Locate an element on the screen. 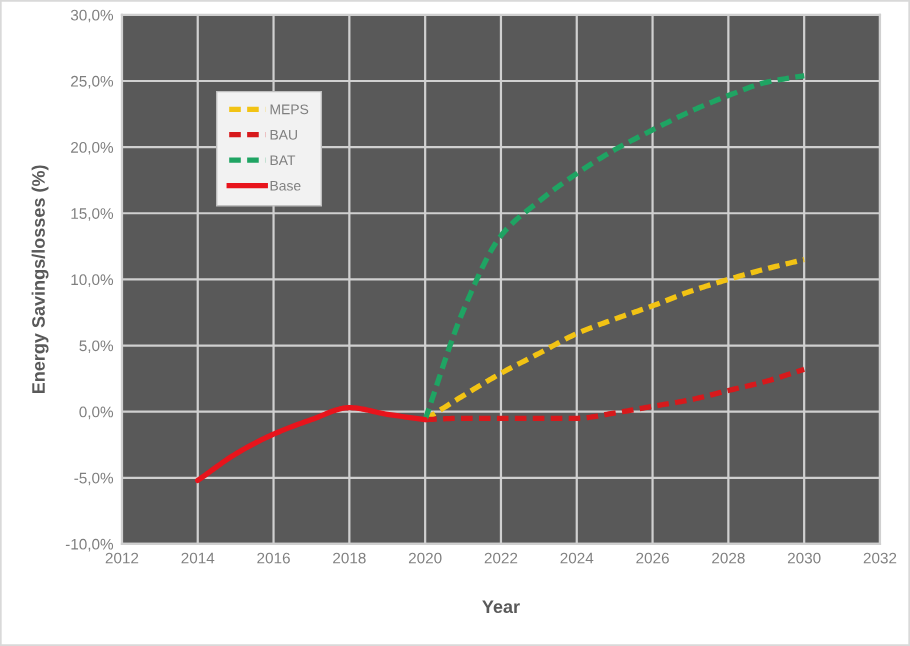  y-axis-title: Energy Savings/losses (%) is located at coordinates (40, 279).